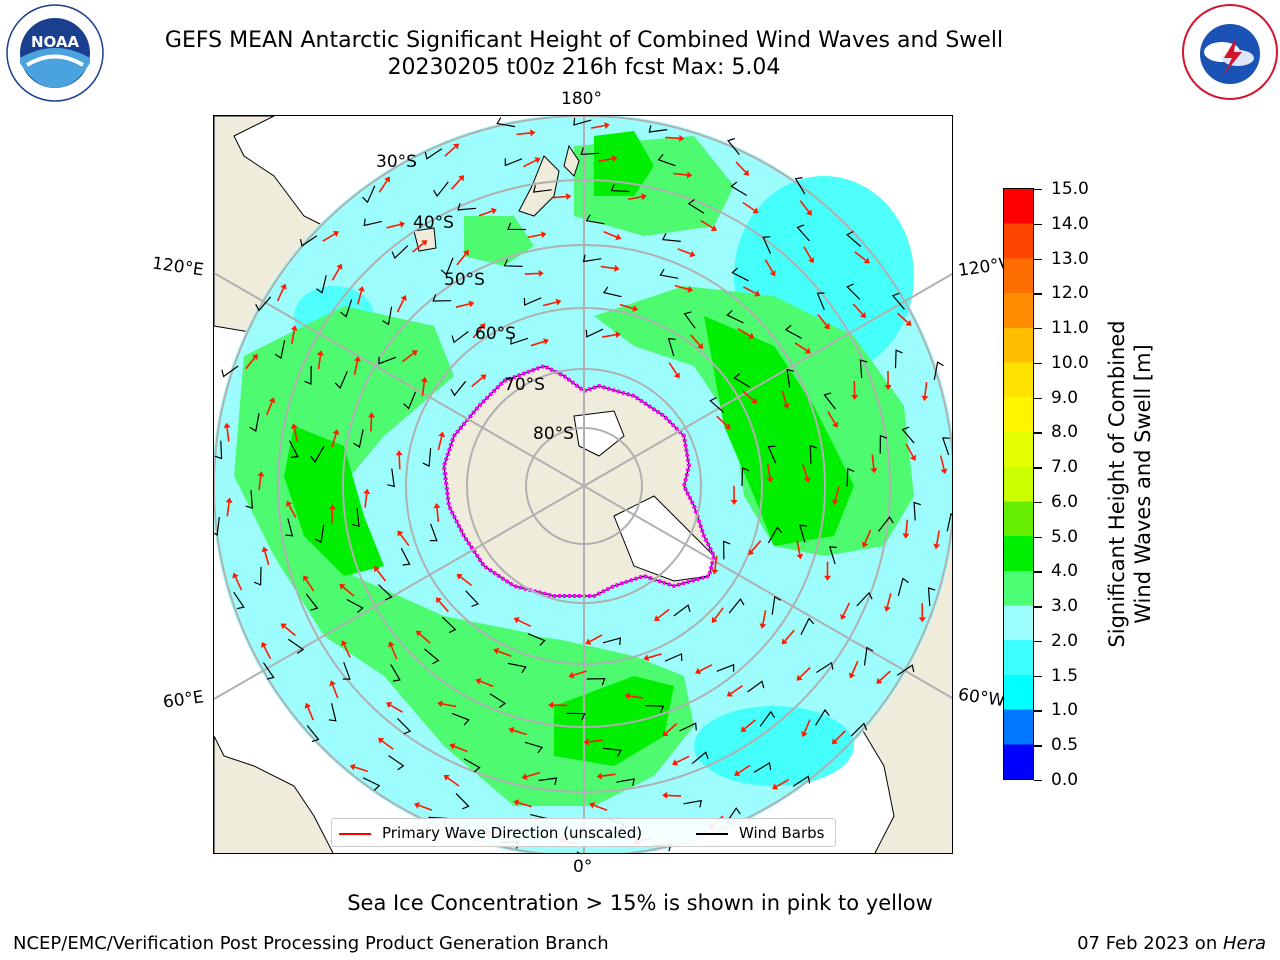 This screenshot has height=960, width=1280. Describe the element at coordinates (1065, 606) in the screenshot. I see `colorbar-tick-label: 3.0` at that location.